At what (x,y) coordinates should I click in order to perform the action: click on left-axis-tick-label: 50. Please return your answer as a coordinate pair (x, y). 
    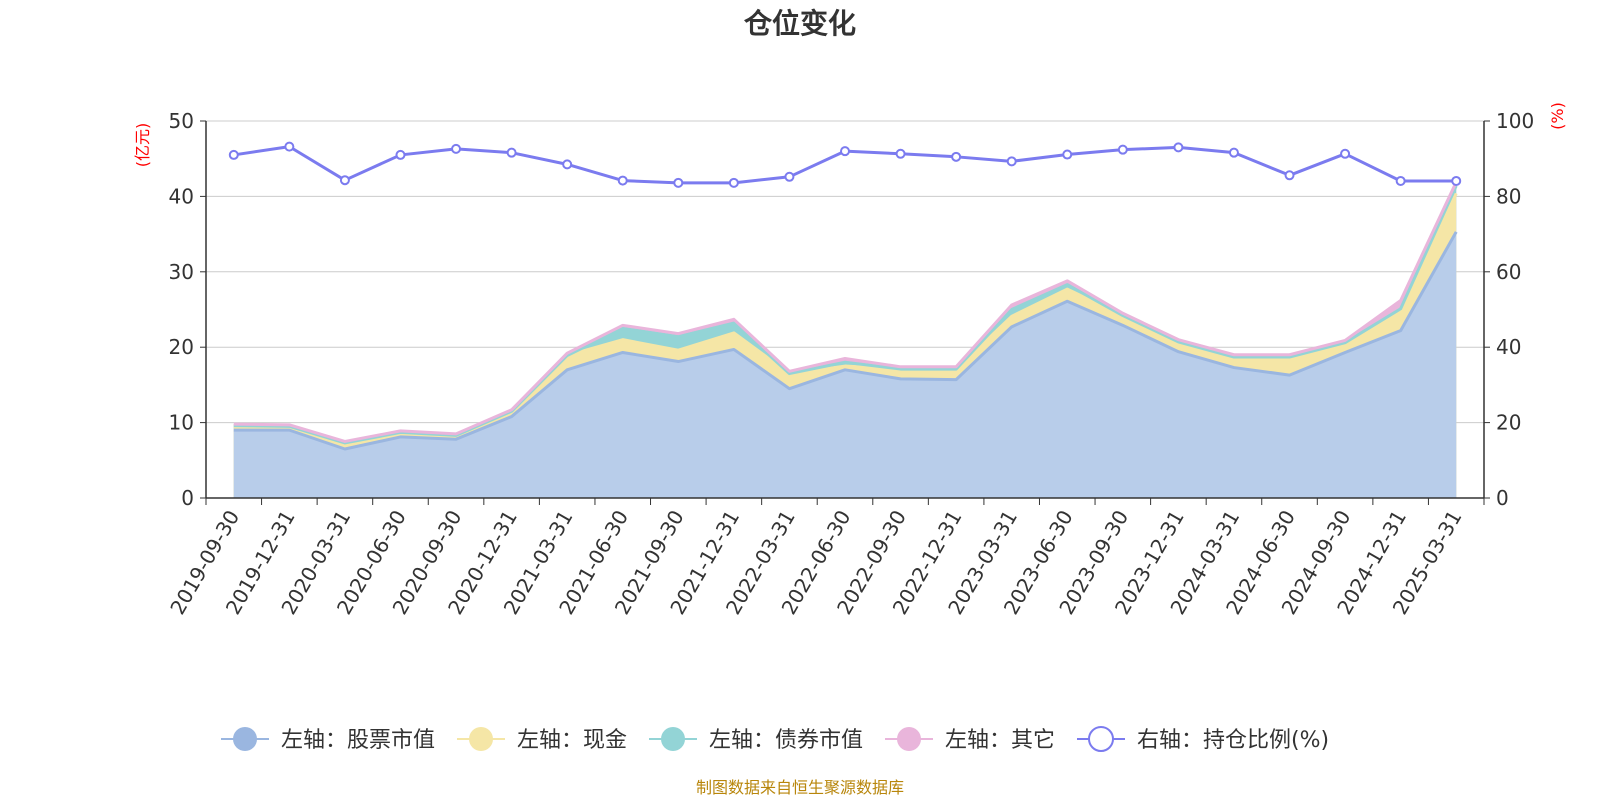
    Looking at the image, I should click on (181, 121).